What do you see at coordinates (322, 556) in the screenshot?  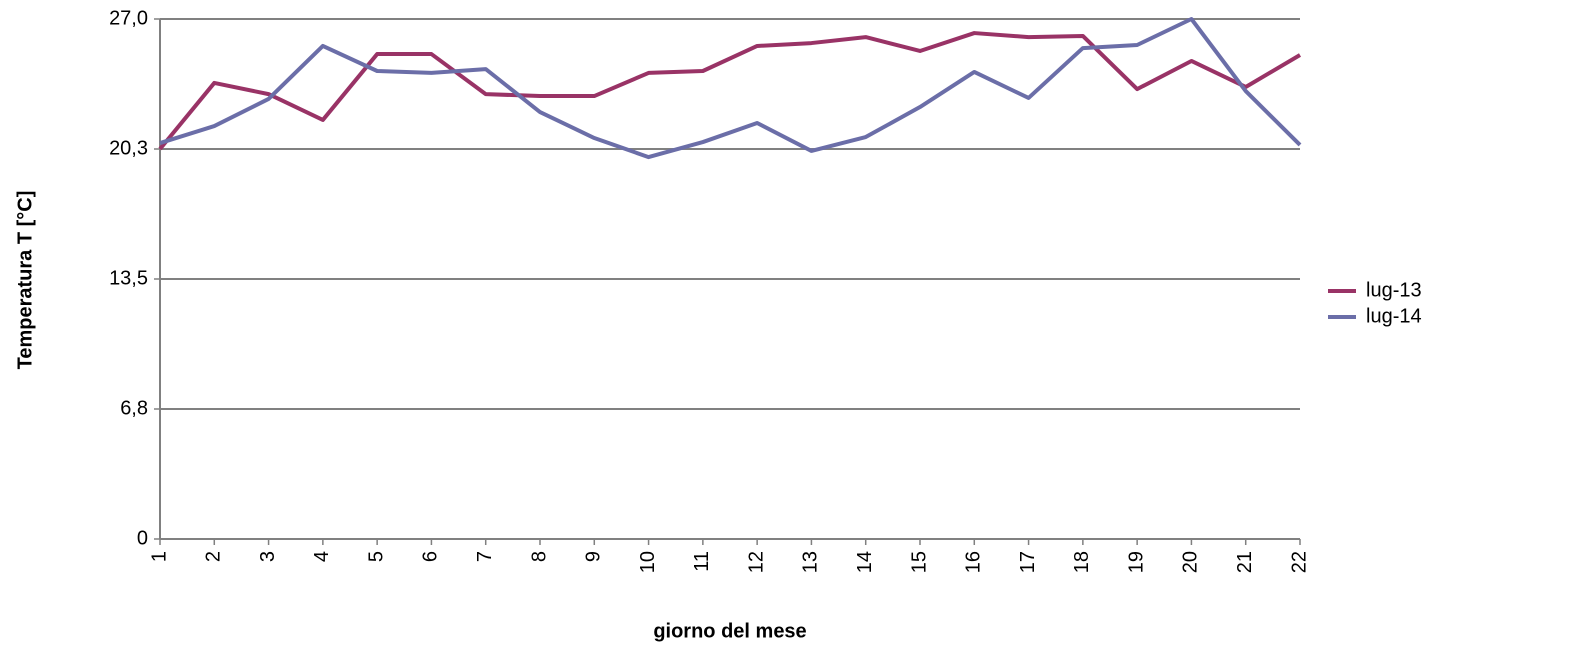 I see `x-tick-label: 4` at bounding box center [322, 556].